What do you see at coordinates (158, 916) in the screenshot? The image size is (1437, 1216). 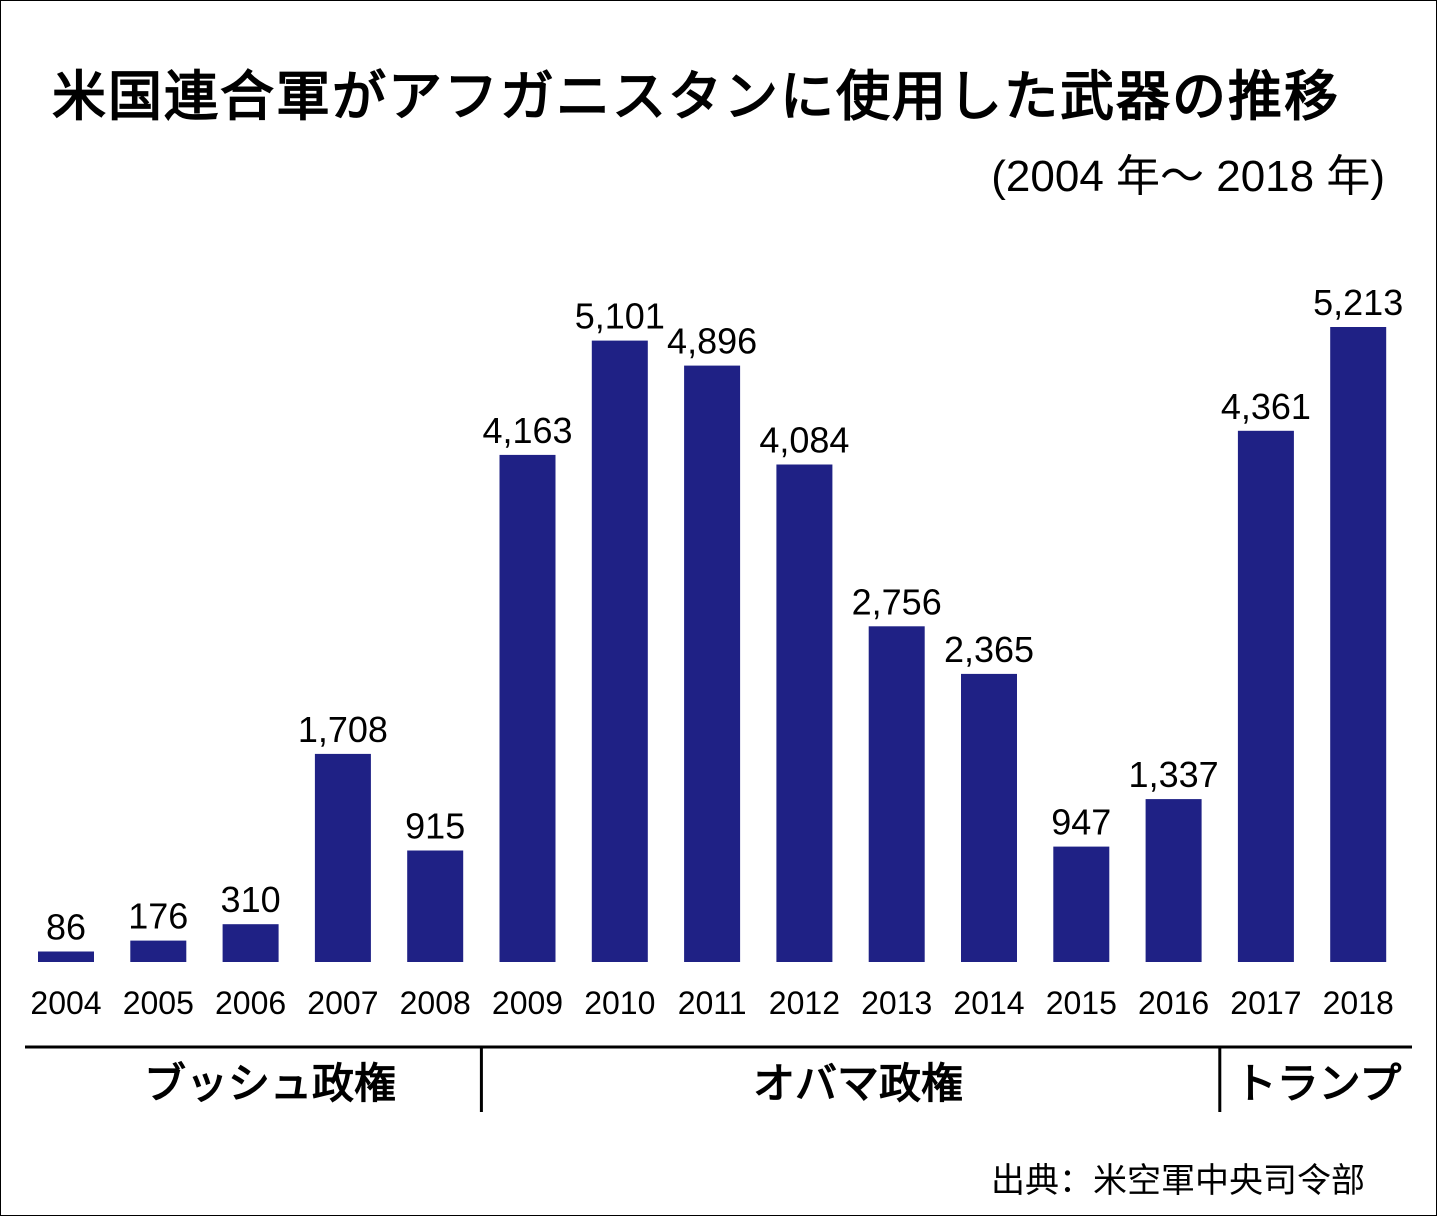 I see `value-label-2005: 176` at bounding box center [158, 916].